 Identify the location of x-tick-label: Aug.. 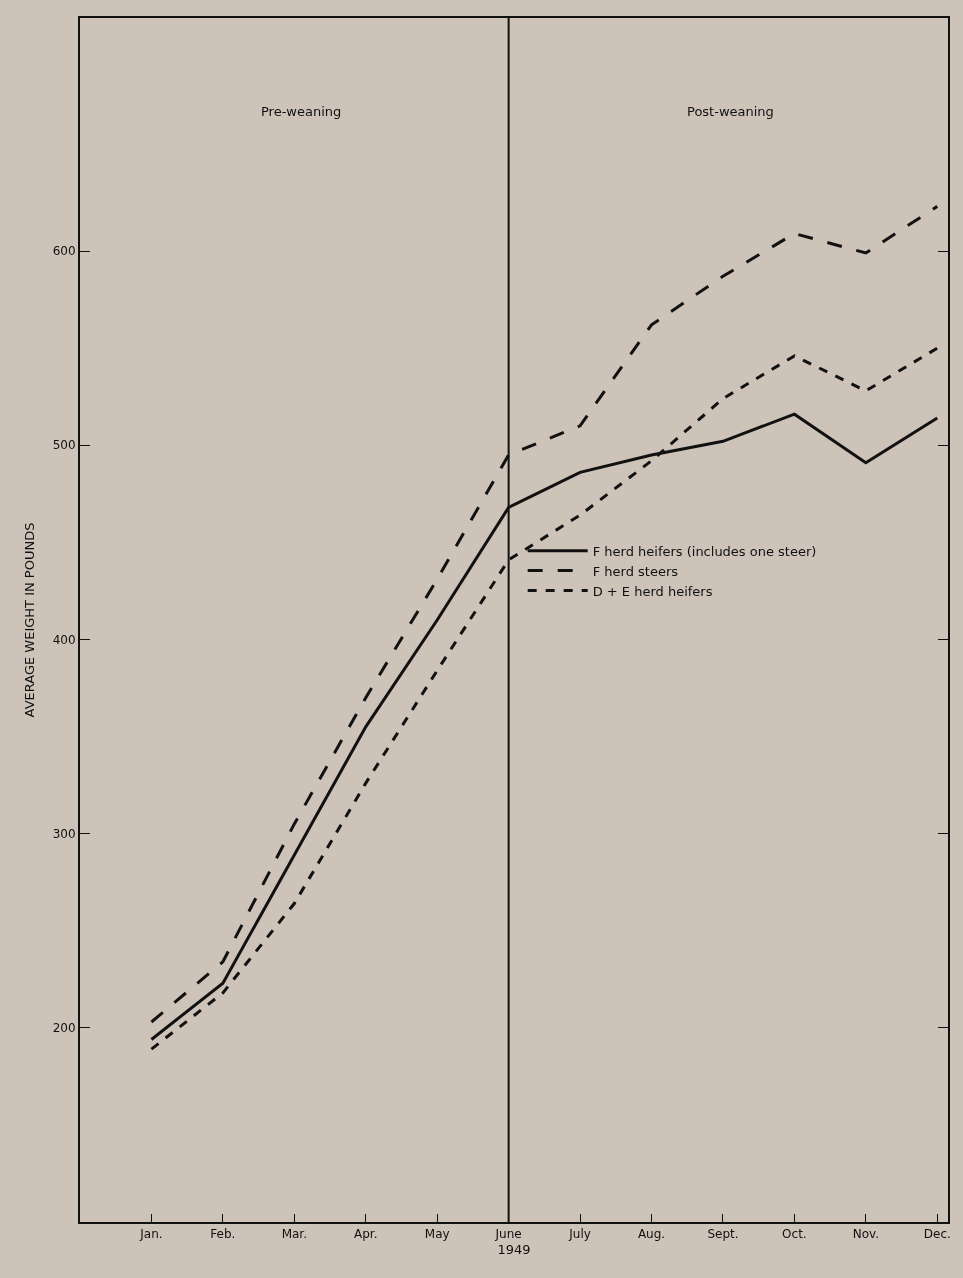
(651, 1234).